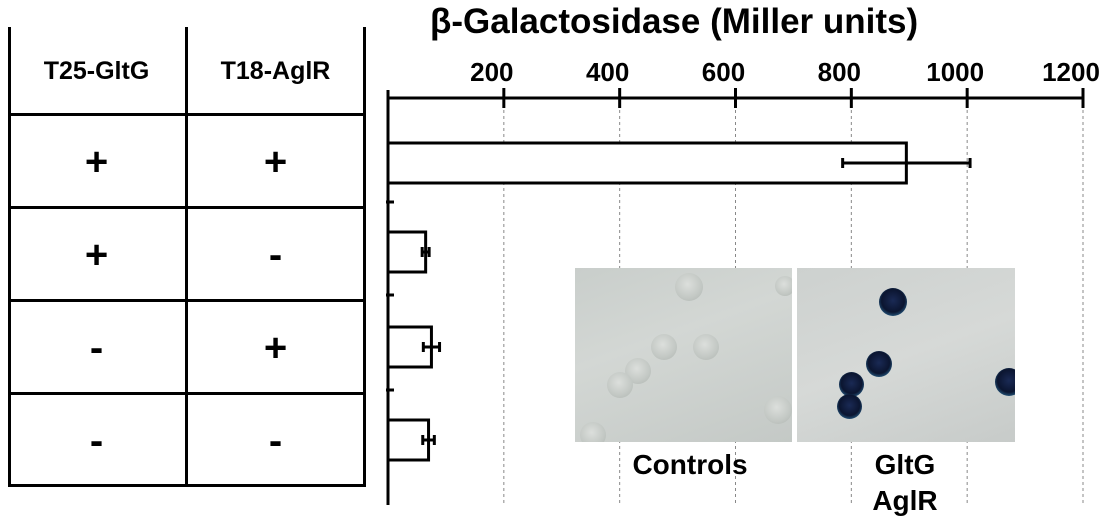 The height and width of the screenshot is (531, 1119). I want to click on controls-plate-photo, so click(683, 355).